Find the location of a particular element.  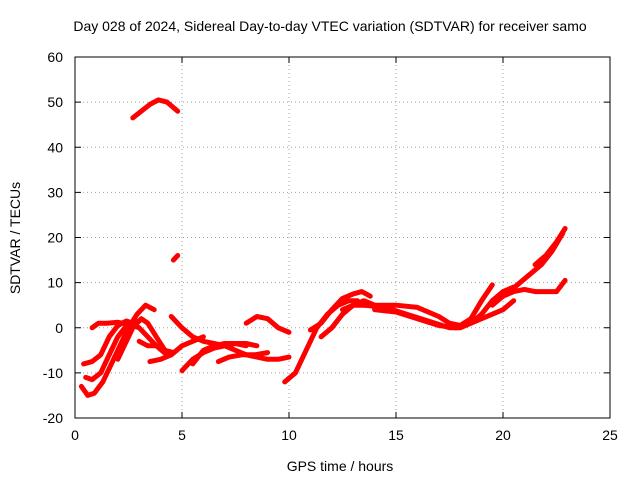

y-tick-label: 60 is located at coordinates (55, 57).